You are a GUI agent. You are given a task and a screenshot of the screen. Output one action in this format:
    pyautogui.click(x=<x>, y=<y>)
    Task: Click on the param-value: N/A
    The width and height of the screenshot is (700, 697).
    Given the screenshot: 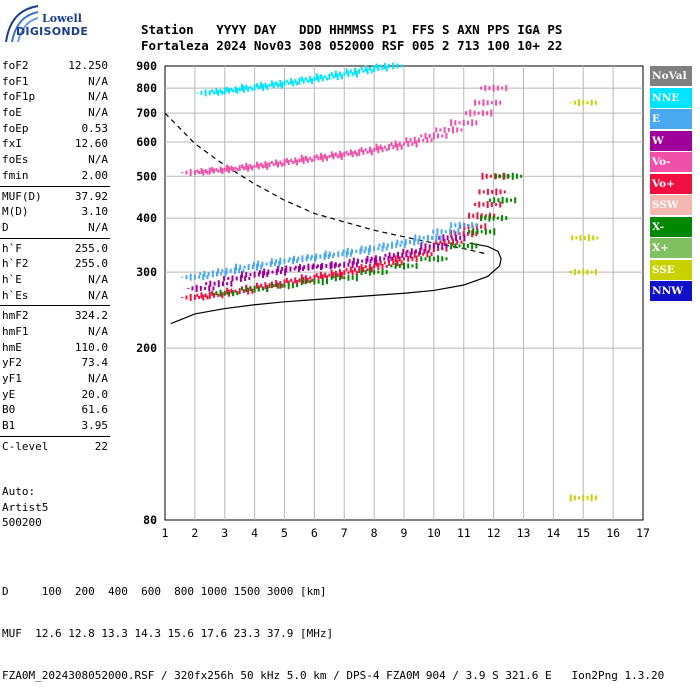 What is the action you would take?
    pyautogui.click(x=98, y=279)
    